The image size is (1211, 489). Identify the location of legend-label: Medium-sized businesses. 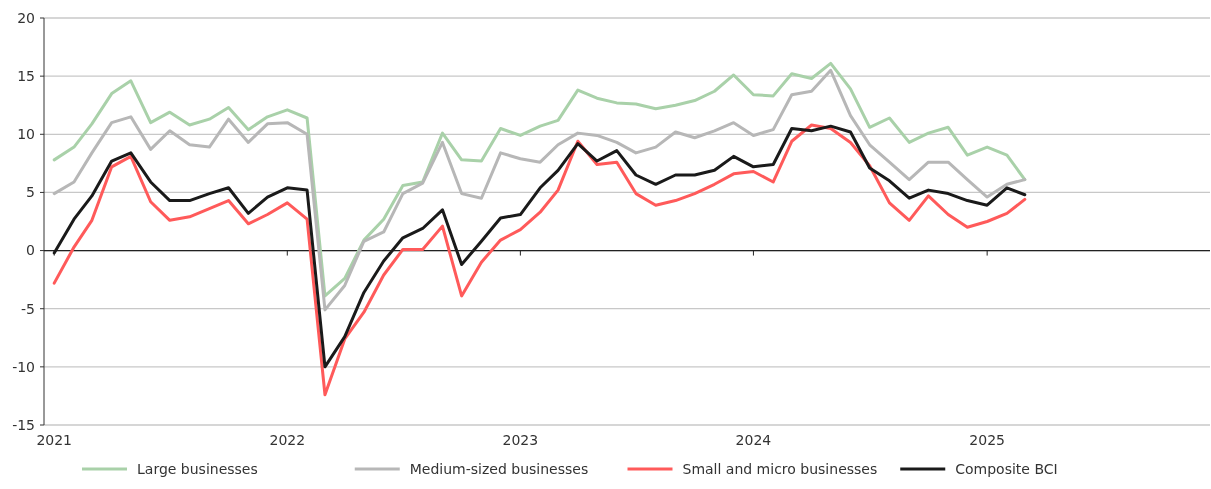
(499, 468).